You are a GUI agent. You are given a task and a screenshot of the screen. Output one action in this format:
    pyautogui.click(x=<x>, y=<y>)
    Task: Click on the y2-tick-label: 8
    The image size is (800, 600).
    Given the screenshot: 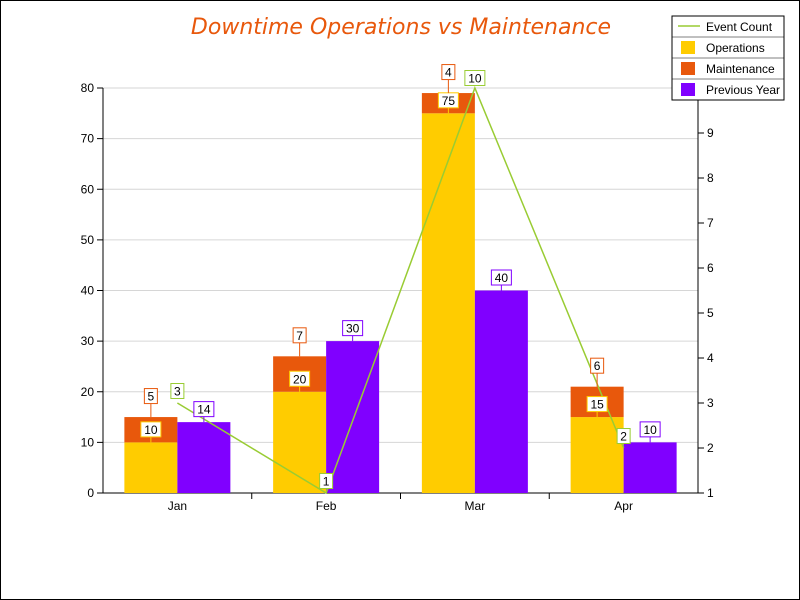 What is the action you would take?
    pyautogui.click(x=710, y=178)
    